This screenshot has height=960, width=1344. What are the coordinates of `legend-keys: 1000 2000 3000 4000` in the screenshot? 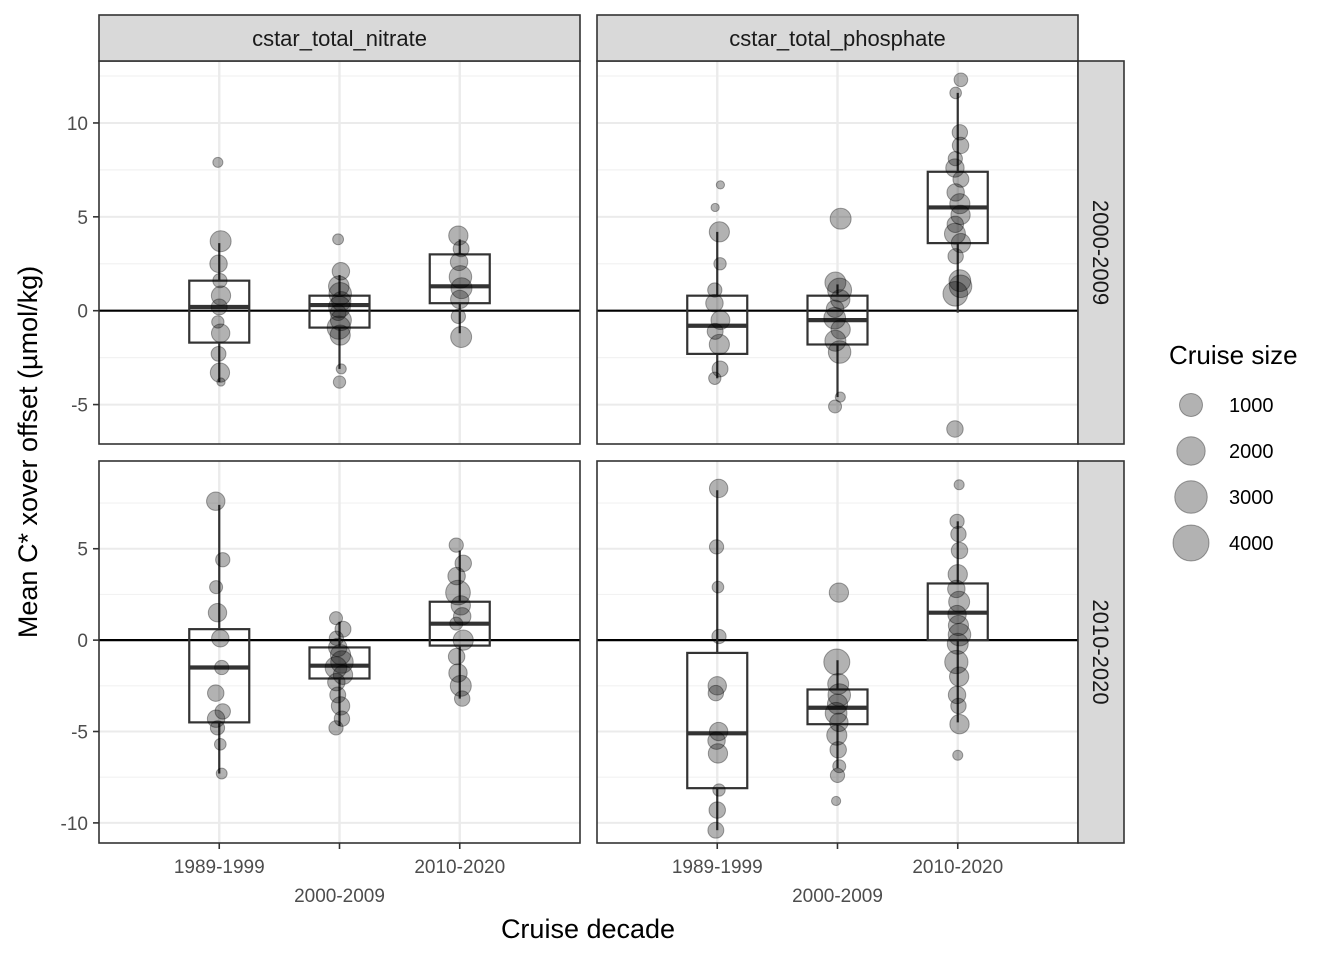 It's located at (1223, 477).